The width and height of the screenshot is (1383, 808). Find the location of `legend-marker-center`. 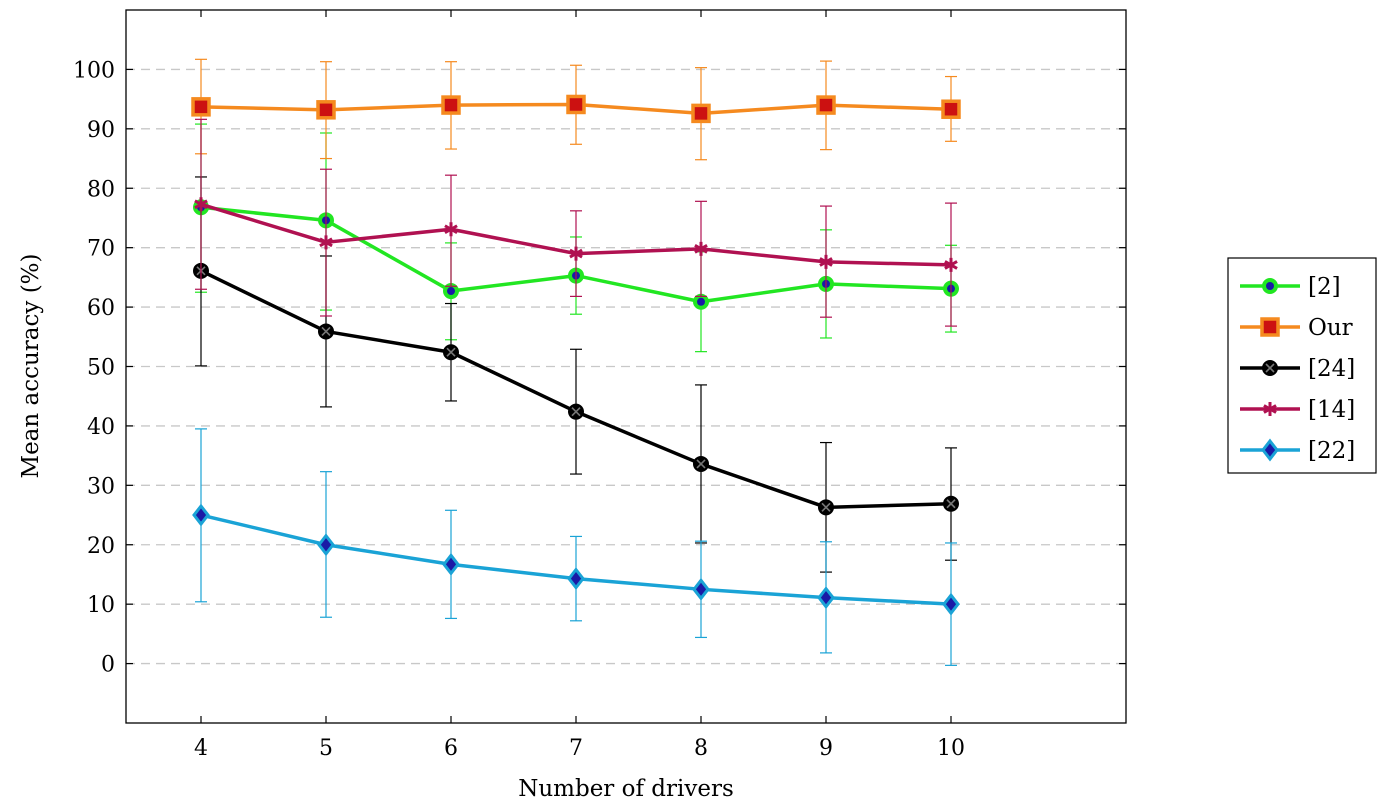

legend-marker-center is located at coordinates (1270, 286).